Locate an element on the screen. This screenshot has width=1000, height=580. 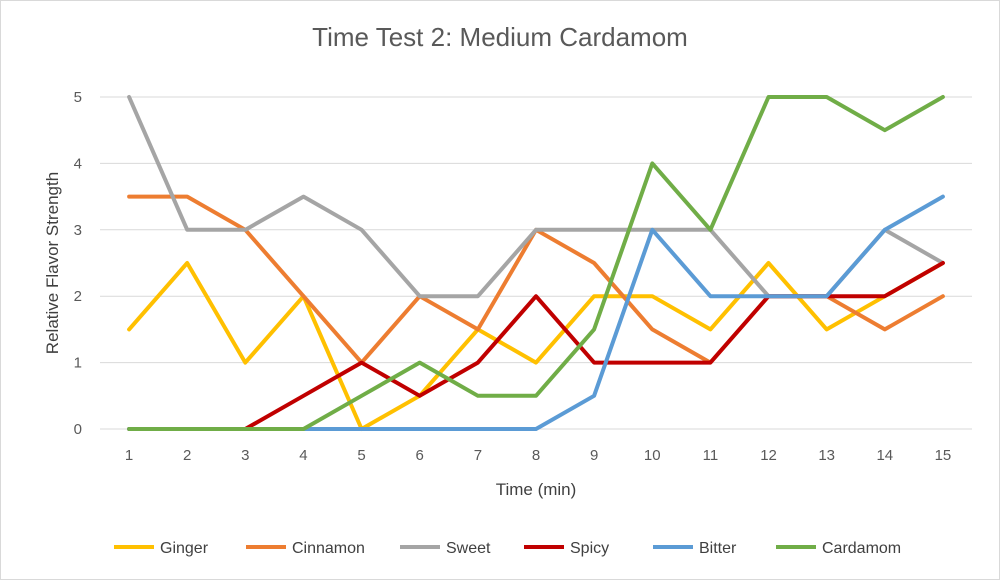
x-tick-label: 6 is located at coordinates (420, 455).